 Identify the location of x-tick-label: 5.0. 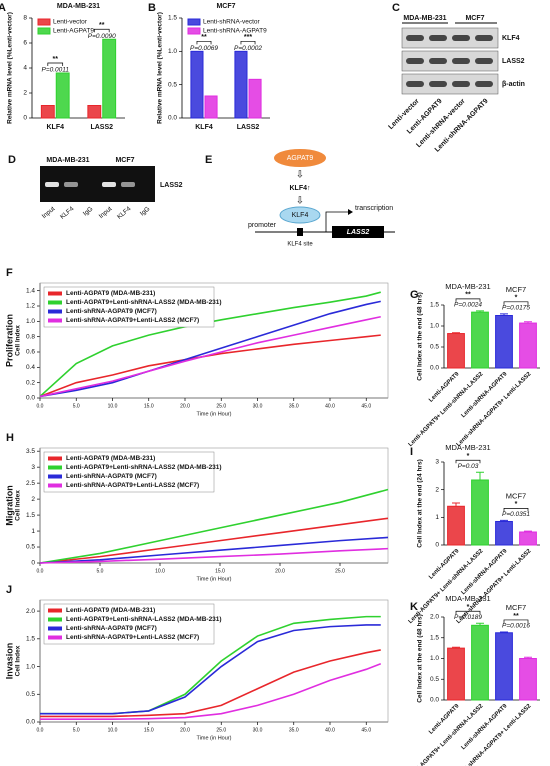
(100, 571).